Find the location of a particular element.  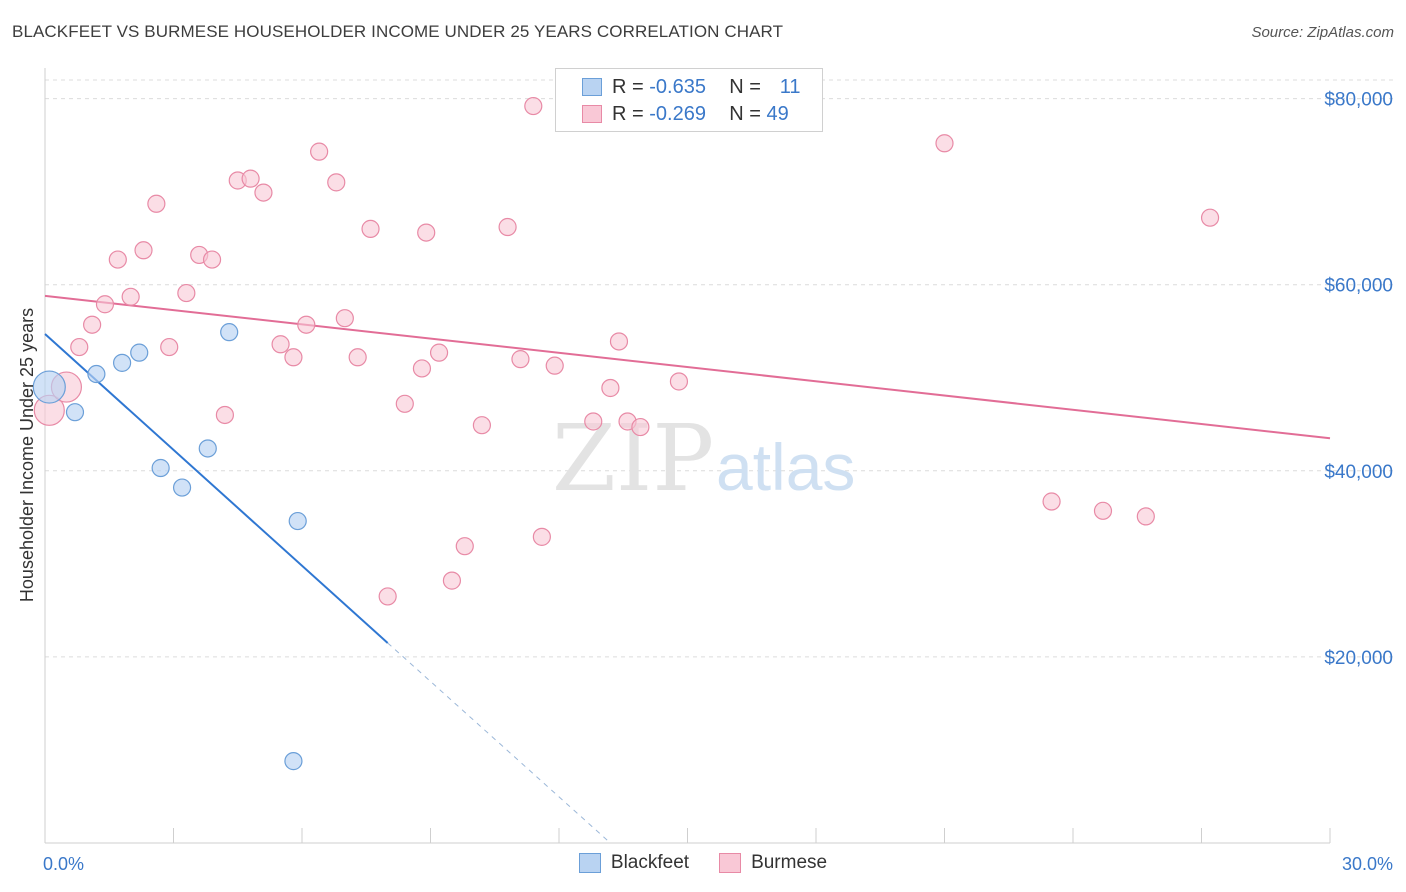

legend-r-value: -0.269 is located at coordinates (677, 113).